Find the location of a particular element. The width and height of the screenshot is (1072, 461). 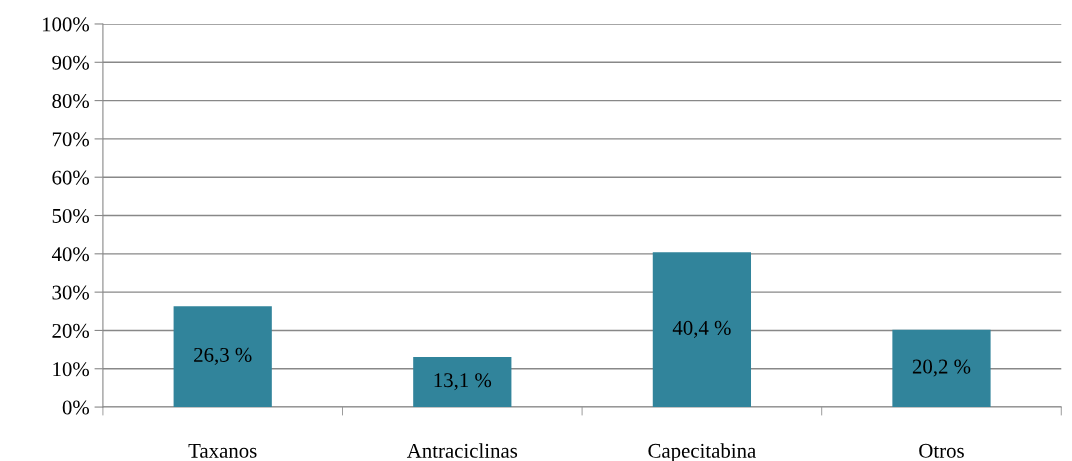

data-label: 40,4 % is located at coordinates (701, 329).